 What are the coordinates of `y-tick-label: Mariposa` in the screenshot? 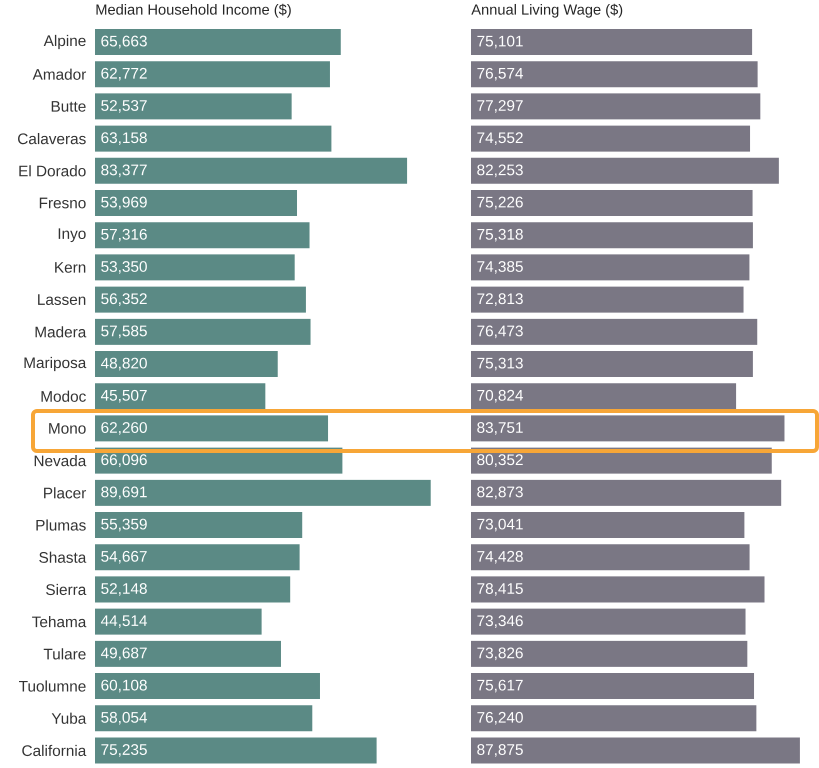 It's located at (55, 364).